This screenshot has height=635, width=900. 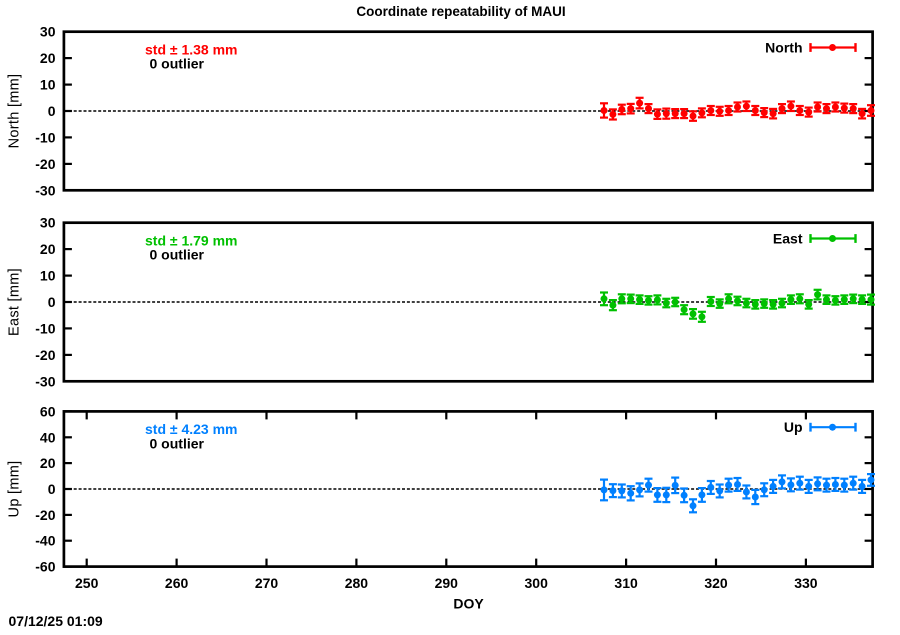 I want to click on svg-text: 300, so click(x=537, y=583).